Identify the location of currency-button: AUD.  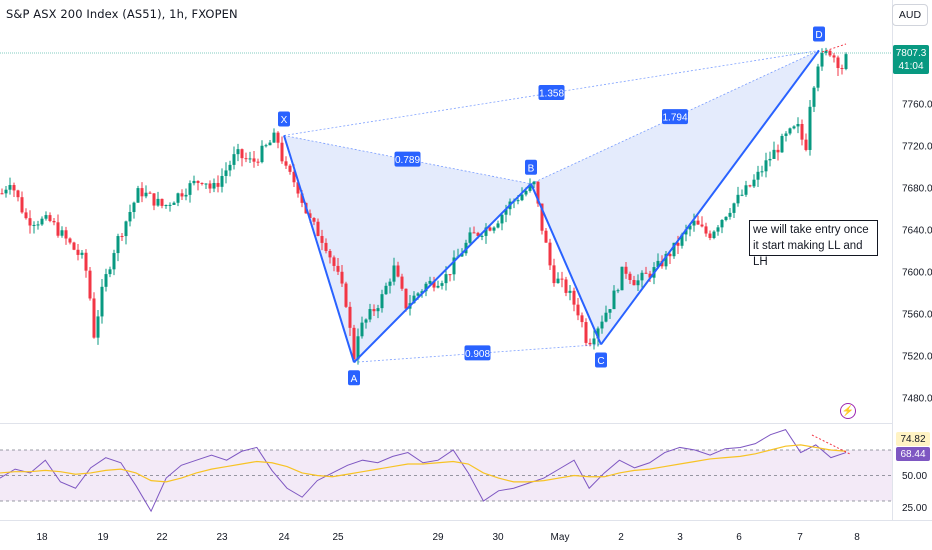
(910, 15).